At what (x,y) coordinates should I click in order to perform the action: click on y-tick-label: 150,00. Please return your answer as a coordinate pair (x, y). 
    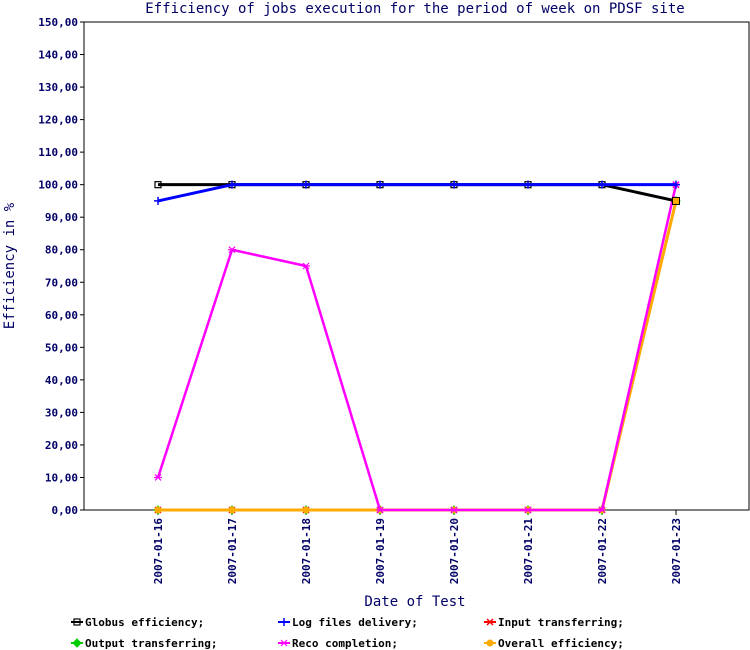
    Looking at the image, I should click on (58, 22).